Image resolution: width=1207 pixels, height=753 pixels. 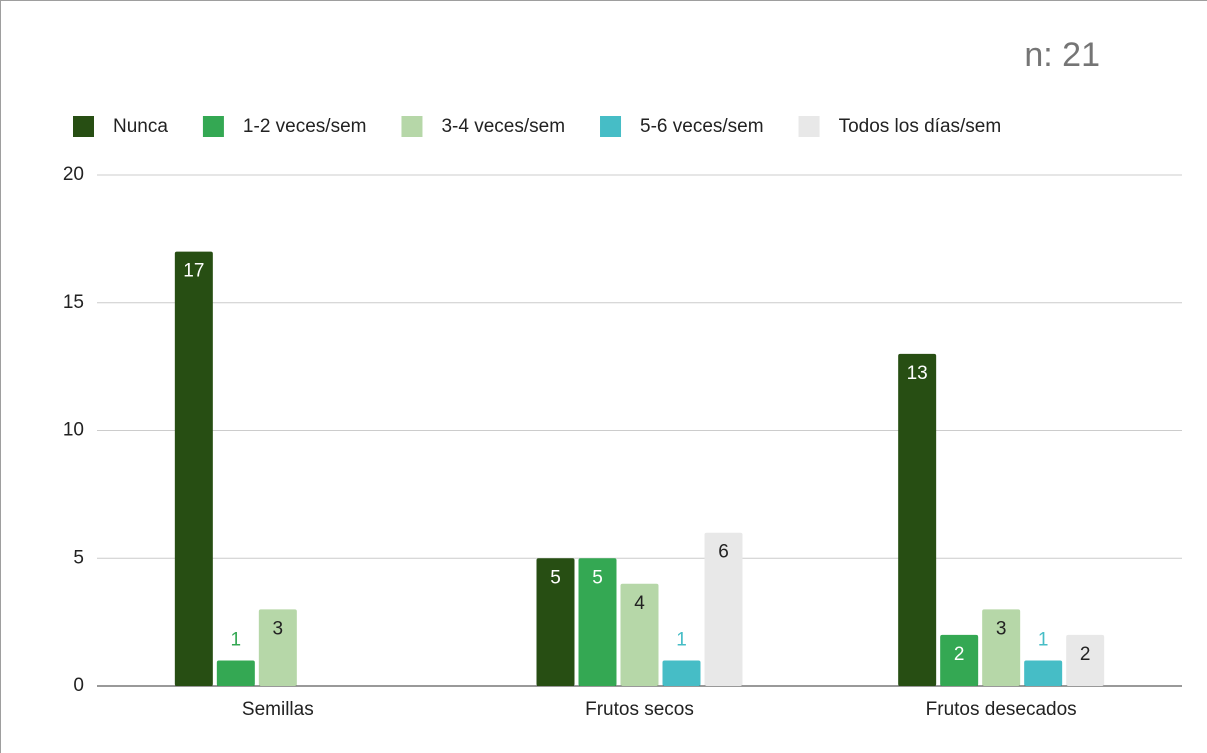 What do you see at coordinates (193, 271) in the screenshot?
I see `data-label: 17` at bounding box center [193, 271].